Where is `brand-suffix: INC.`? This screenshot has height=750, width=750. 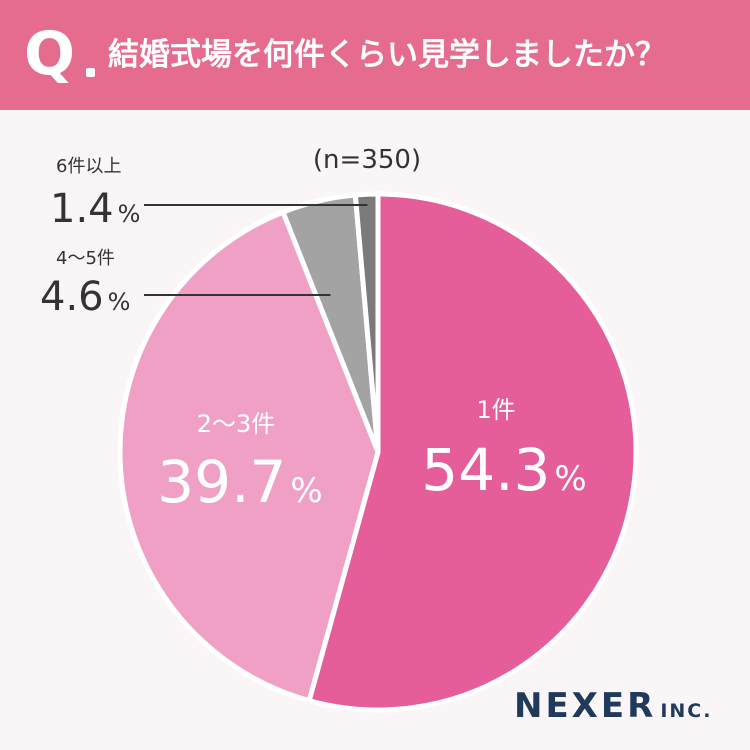
brand-suffix: INC. is located at coordinates (686, 711).